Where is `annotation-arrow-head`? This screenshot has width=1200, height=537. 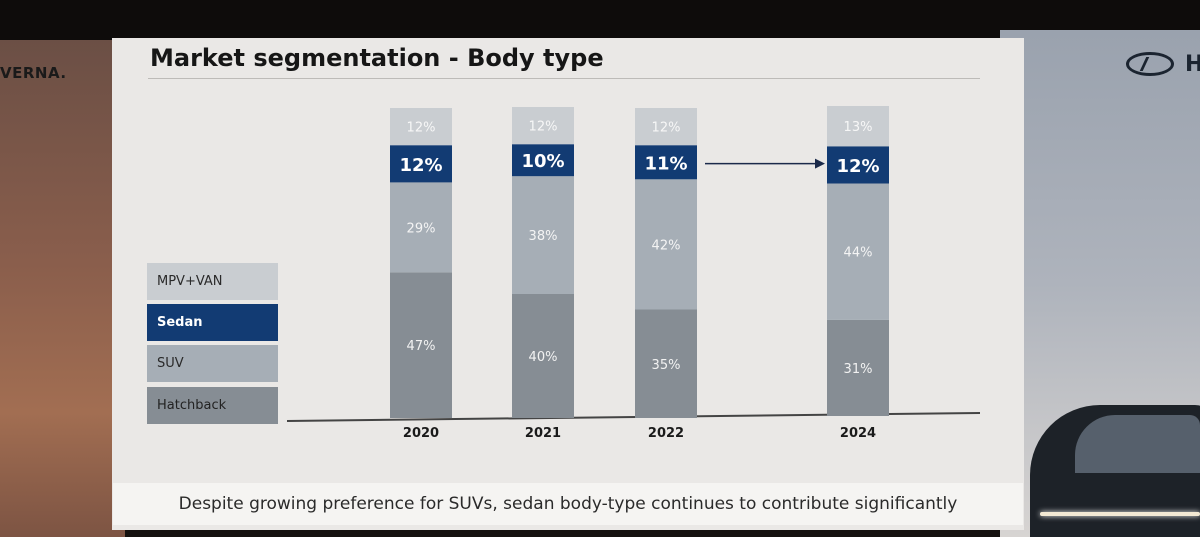
annotation-arrow-head is located at coordinates (820, 163).